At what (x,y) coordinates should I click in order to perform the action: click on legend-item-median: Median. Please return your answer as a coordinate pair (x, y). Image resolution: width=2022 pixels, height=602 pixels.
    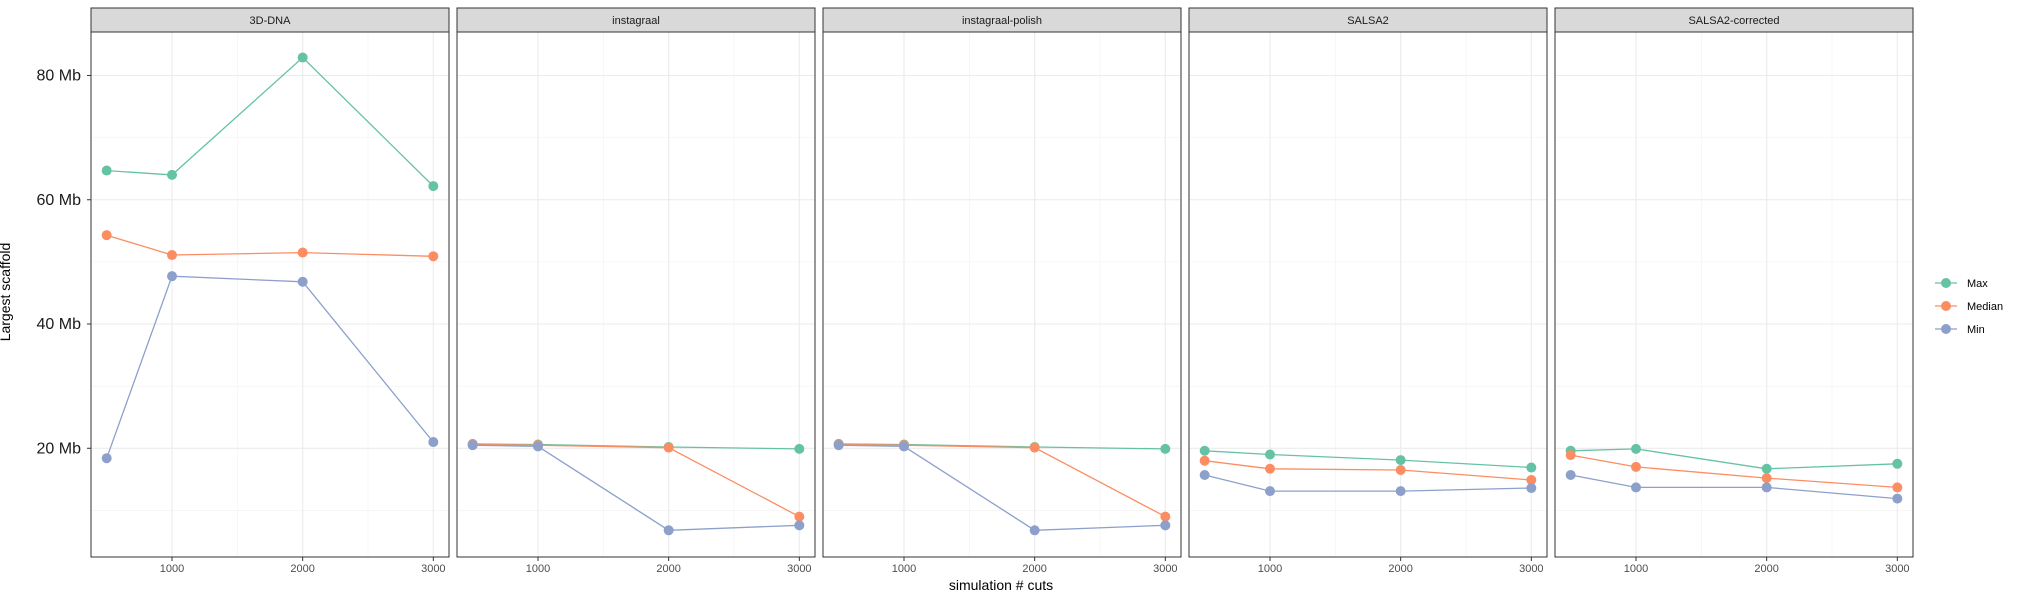
    Looking at the image, I should click on (1969, 307).